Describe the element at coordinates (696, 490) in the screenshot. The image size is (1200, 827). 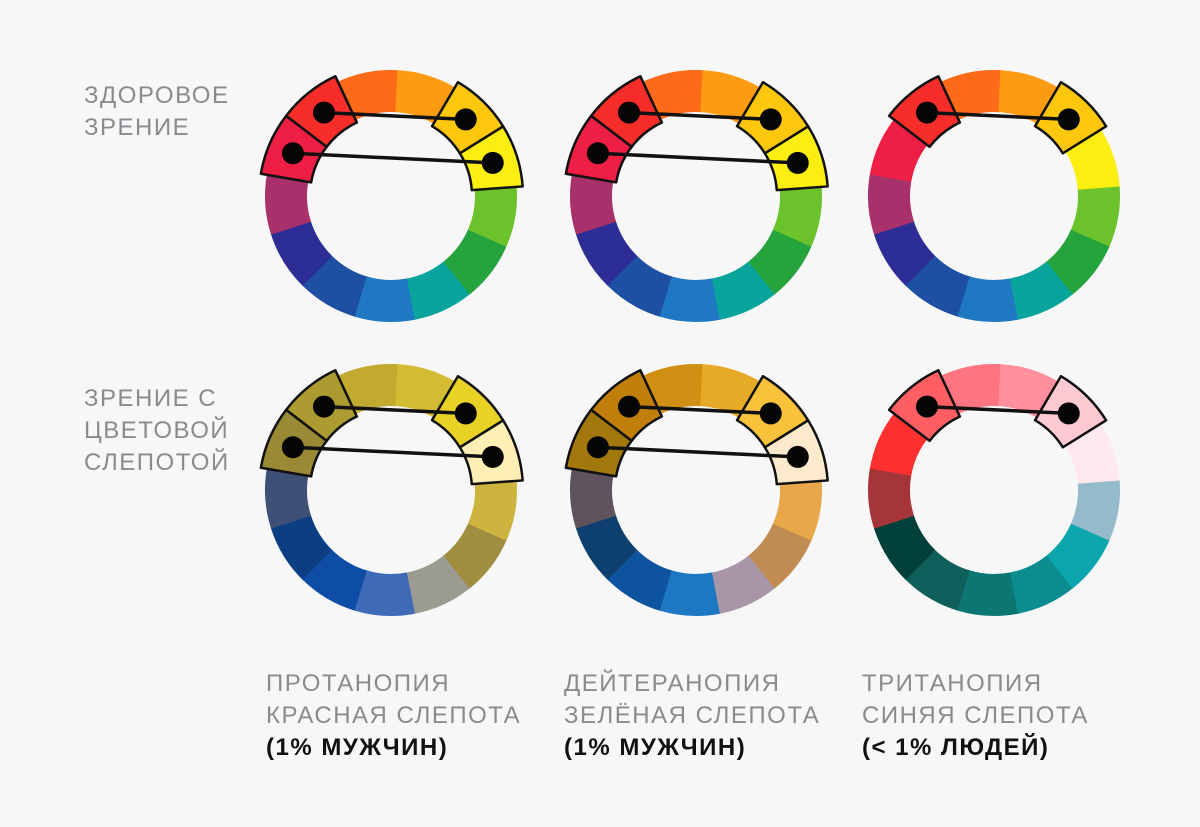
I see `color-wheel-deuteranopia` at that location.